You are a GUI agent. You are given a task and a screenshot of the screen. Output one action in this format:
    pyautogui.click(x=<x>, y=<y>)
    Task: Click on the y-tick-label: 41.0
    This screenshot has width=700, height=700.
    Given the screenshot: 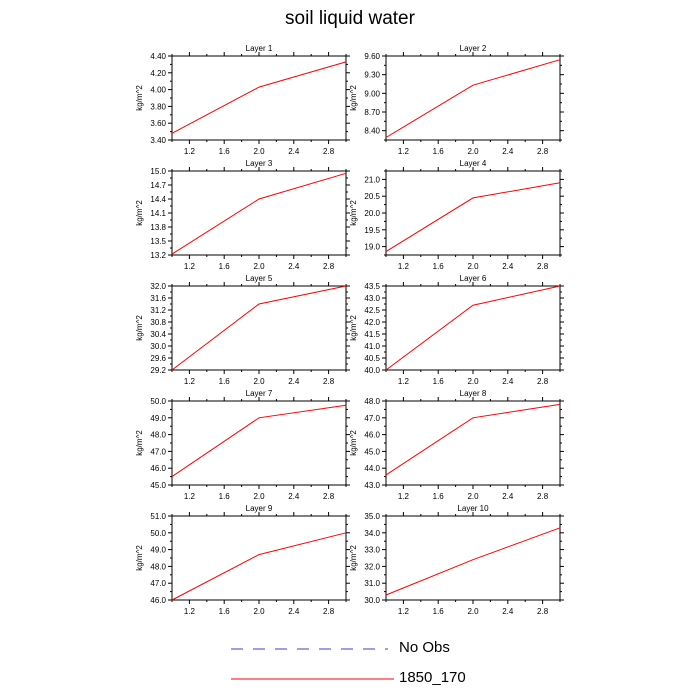 What is the action you would take?
    pyautogui.click(x=372, y=346)
    